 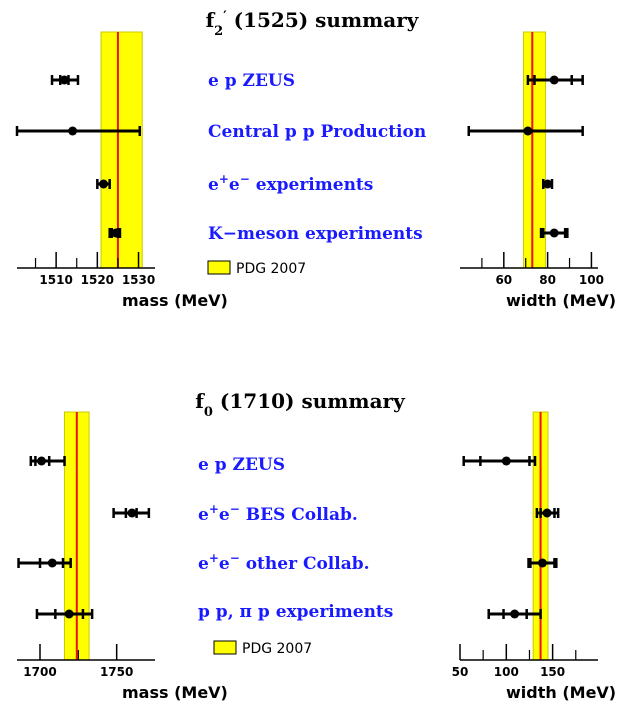 I want to click on experiment-label-part: K−meson experiments, so click(x=315, y=234).